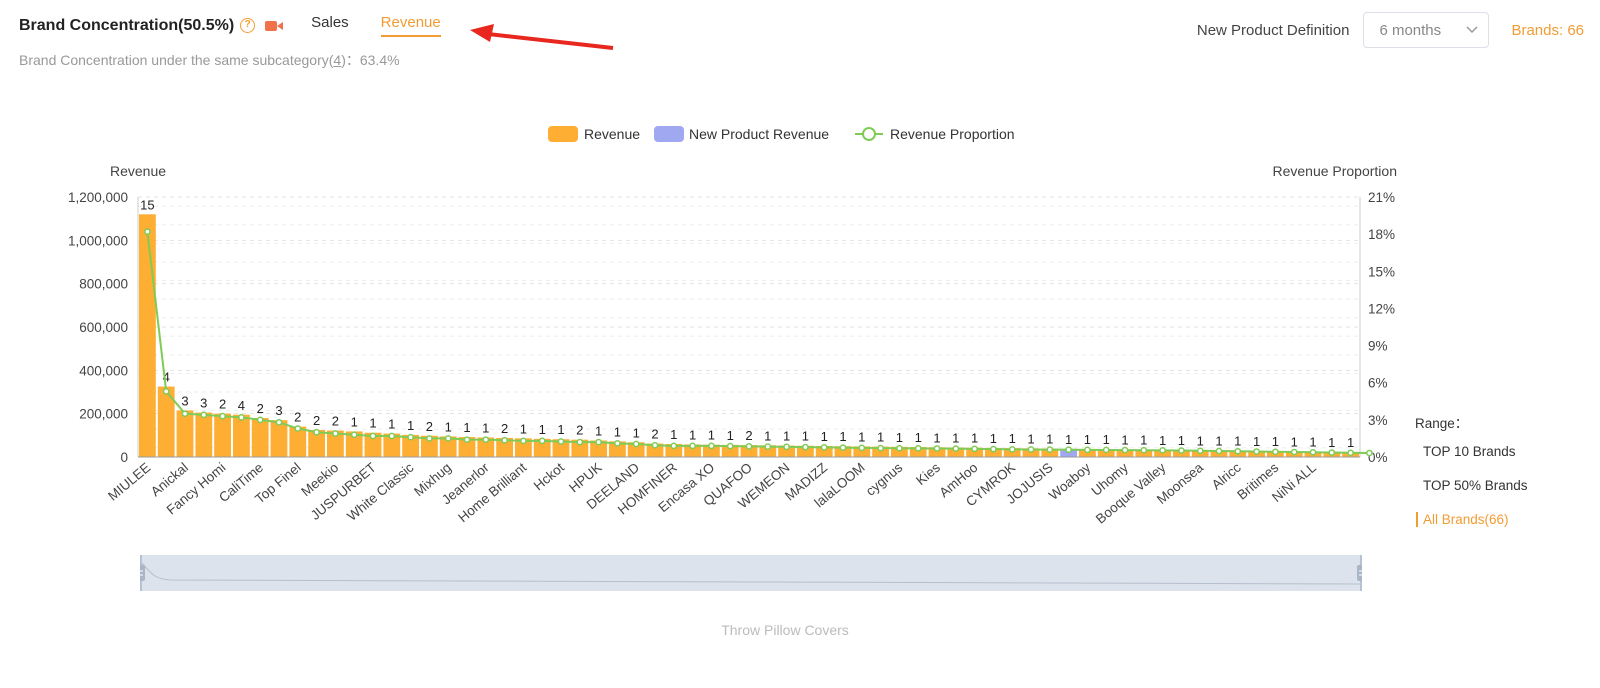  What do you see at coordinates (103, 327) in the screenshot?
I see `y-tick-label-left: 600,000` at bounding box center [103, 327].